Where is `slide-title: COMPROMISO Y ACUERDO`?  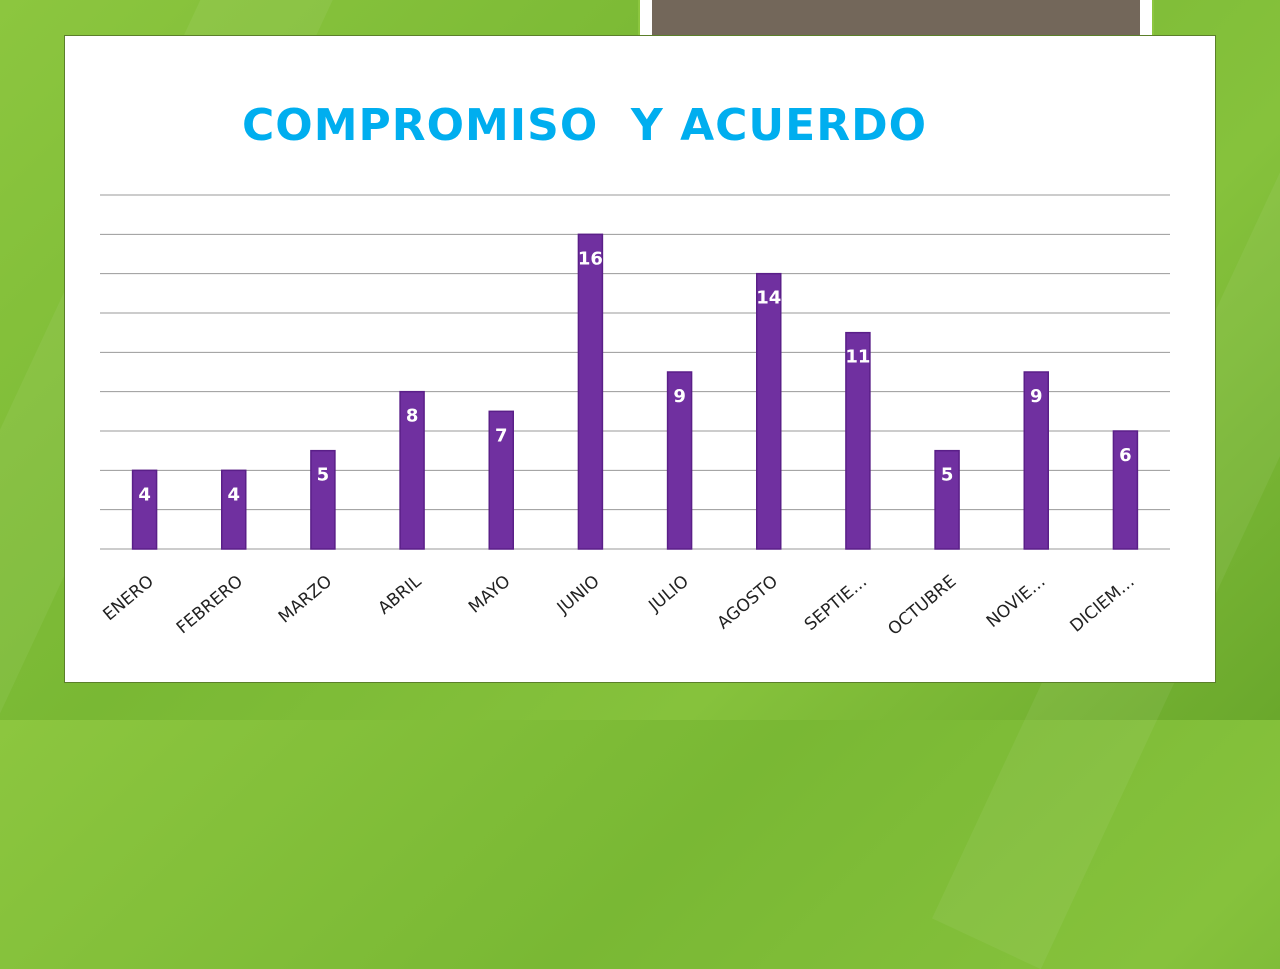
slide-title: COMPROMISO Y ACUERDO is located at coordinates (585, 125).